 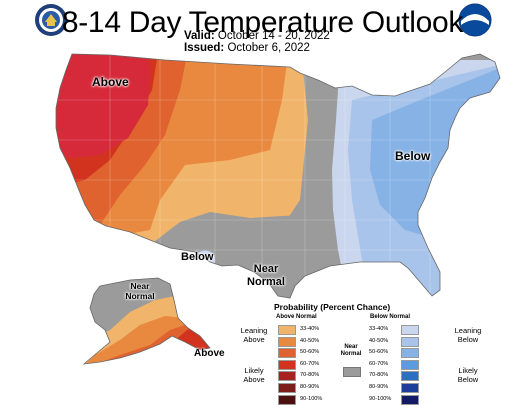 What do you see at coordinates (146, 321) in the screenshot?
I see `alaska-outline` at bounding box center [146, 321].